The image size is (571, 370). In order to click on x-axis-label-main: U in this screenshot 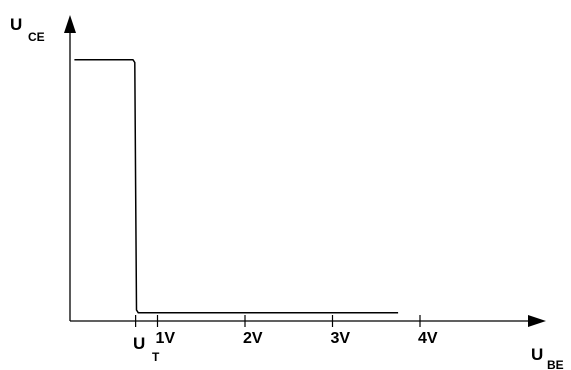, I will do `click(537, 354)`.